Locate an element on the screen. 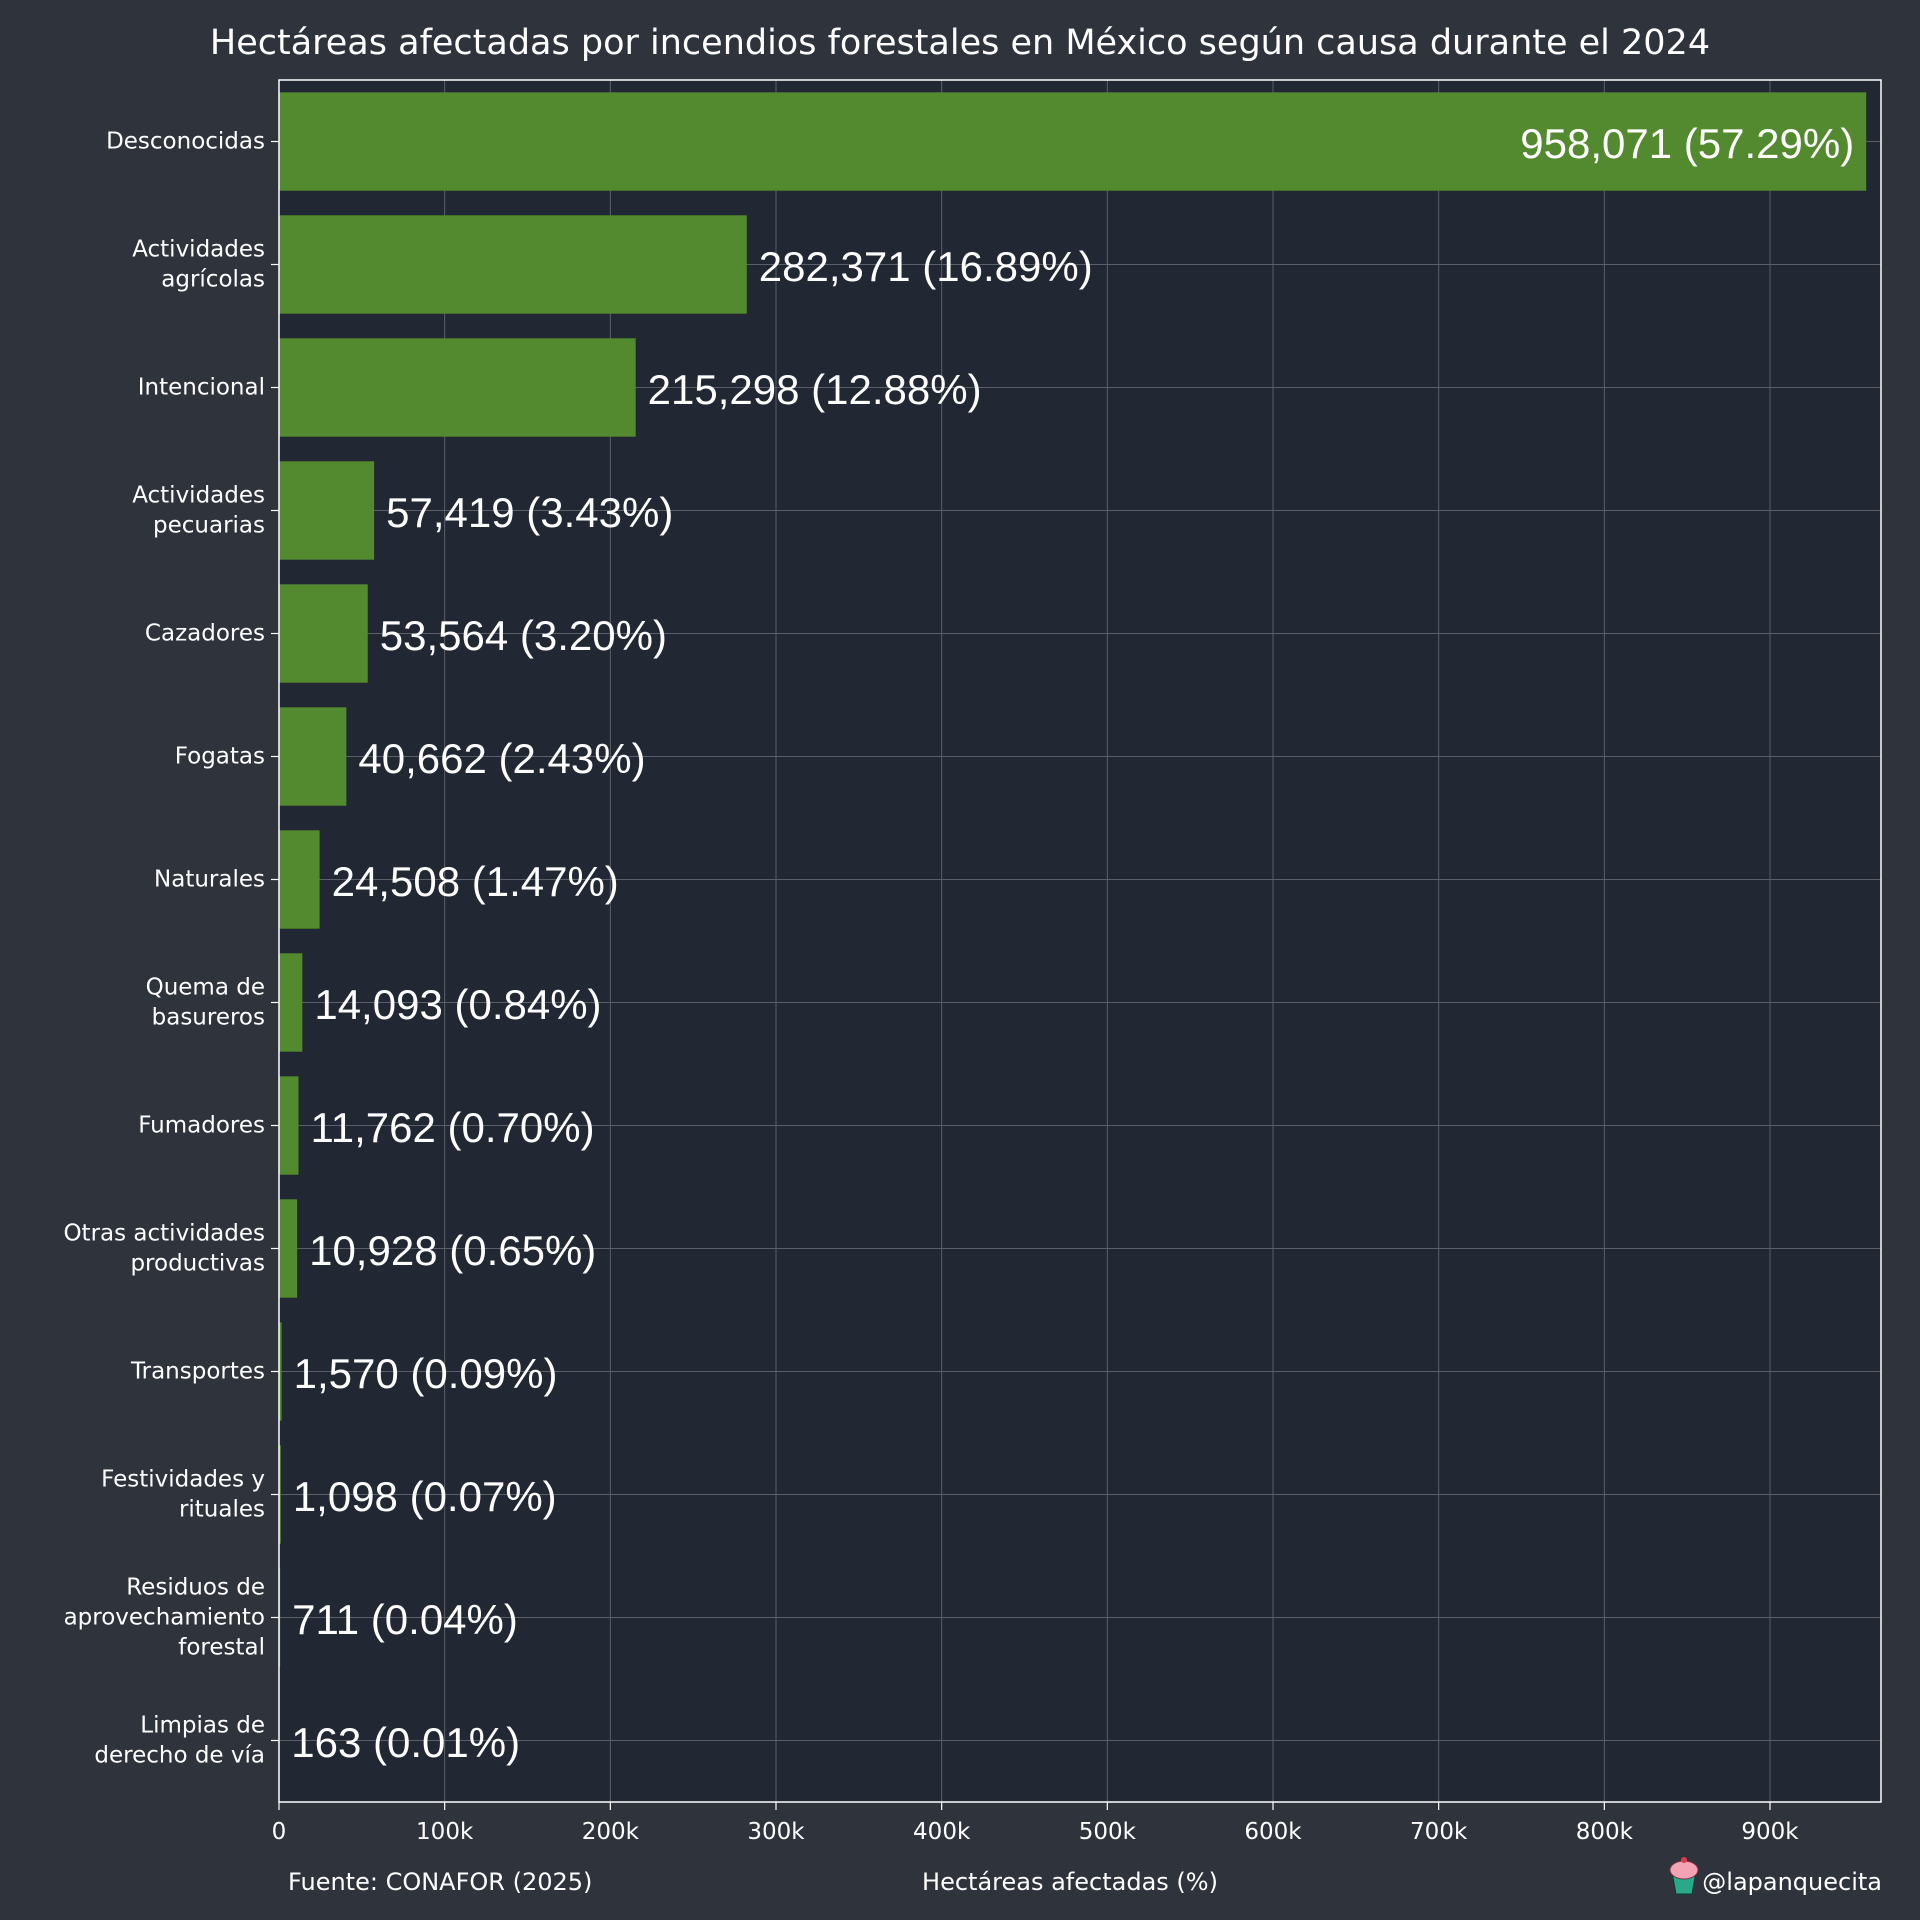  category-label: Otras actividades productivas is located at coordinates (164, 1249).